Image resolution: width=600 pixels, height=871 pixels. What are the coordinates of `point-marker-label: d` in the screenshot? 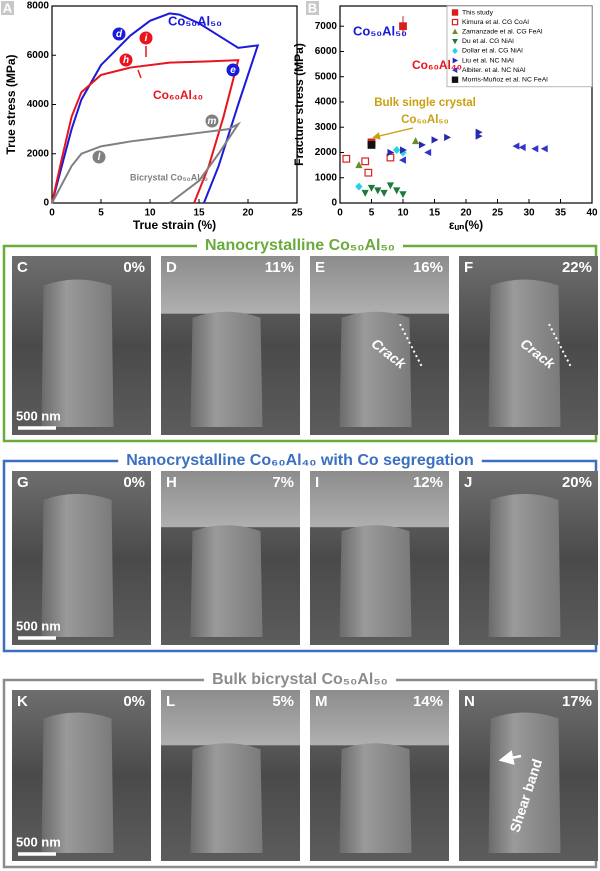 It's located at (119, 34).